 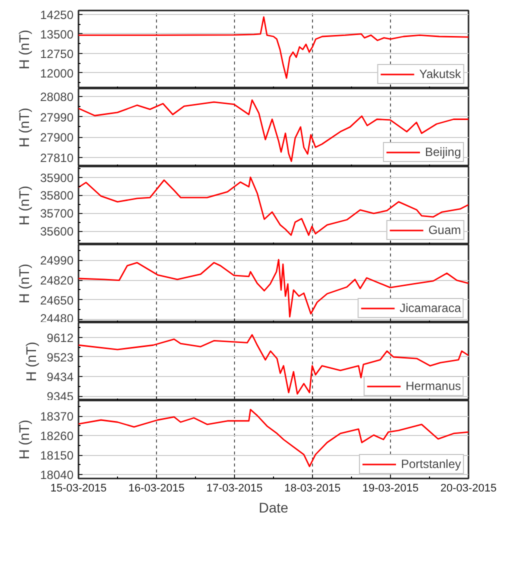 I want to click on legend-label: Portstanley, so click(x=430, y=464).